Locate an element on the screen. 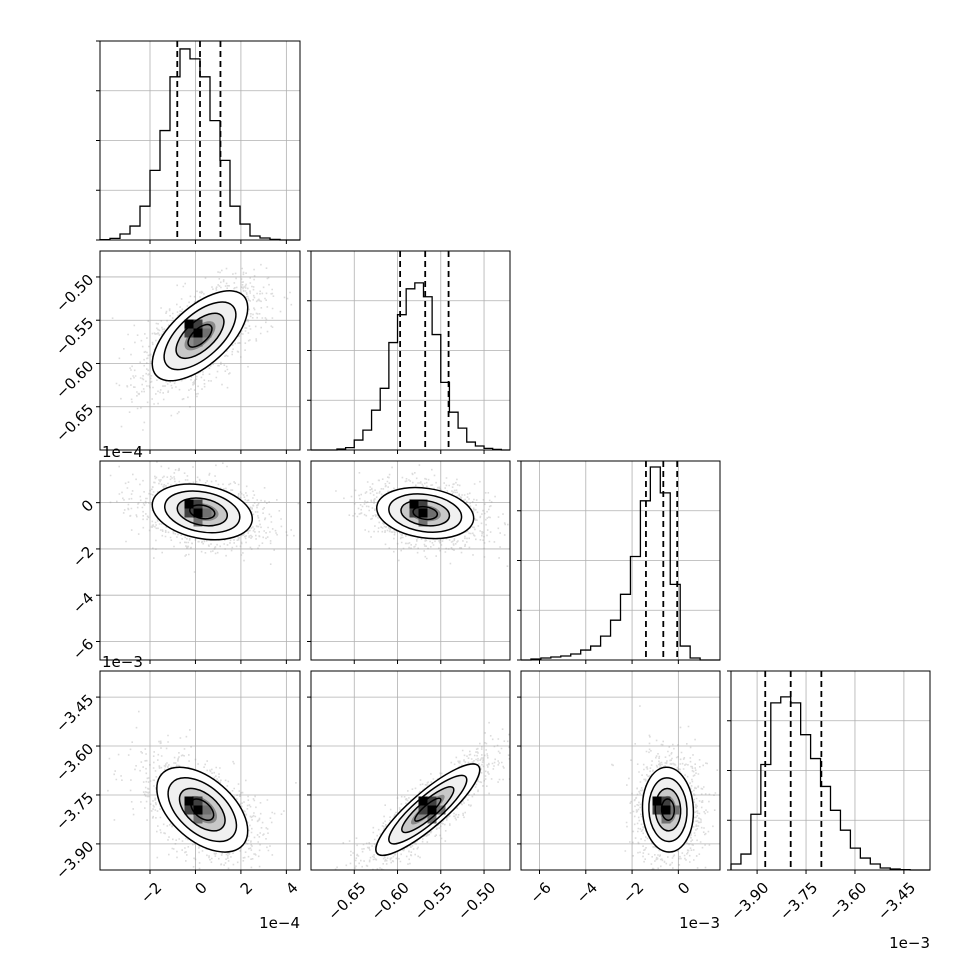 This screenshot has height=974, width=970. y-tick-label: −3.75 is located at coordinates (74, 811).